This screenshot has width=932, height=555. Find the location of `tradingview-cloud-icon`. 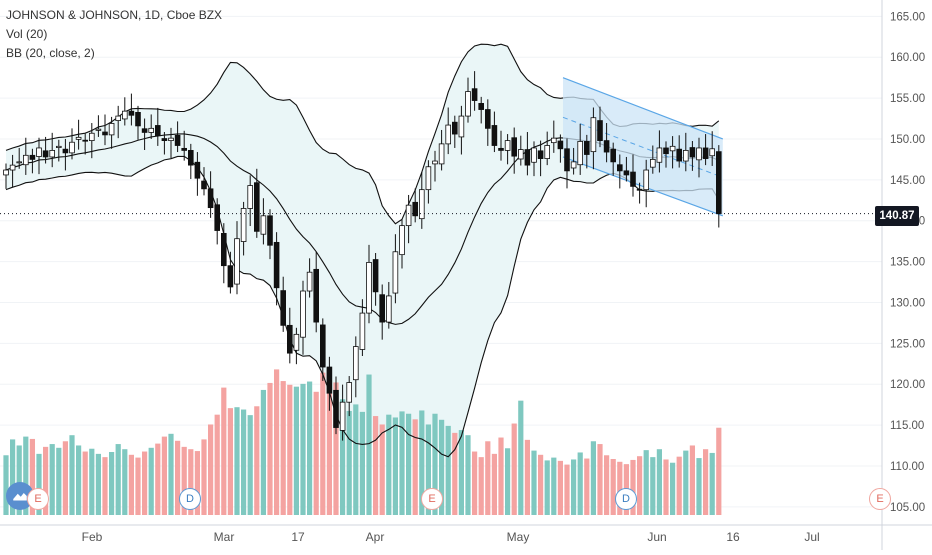

tradingview-cloud-icon is located at coordinates (20, 497).